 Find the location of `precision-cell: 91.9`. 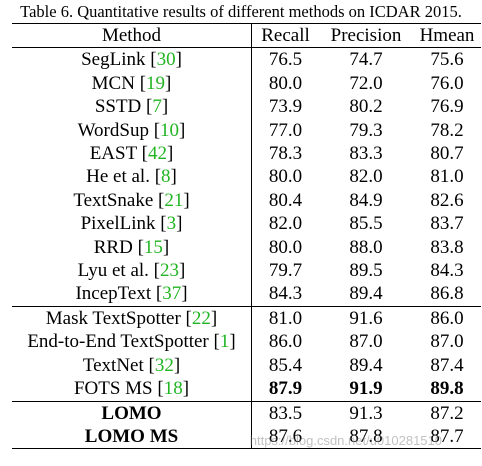

precision-cell: 91.9 is located at coordinates (366, 389).